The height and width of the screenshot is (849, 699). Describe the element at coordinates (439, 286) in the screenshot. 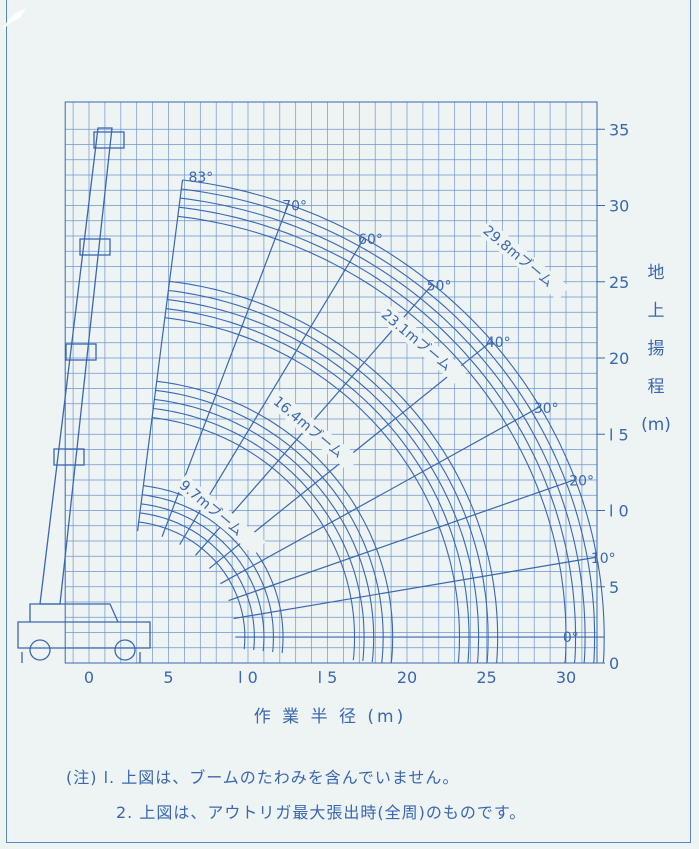

I see `angle-label: 50°` at that location.